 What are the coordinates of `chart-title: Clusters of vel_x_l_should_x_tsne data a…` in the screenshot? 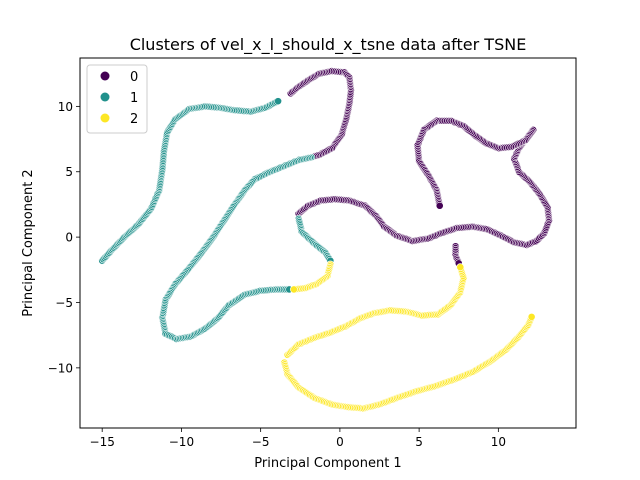 It's located at (328, 45).